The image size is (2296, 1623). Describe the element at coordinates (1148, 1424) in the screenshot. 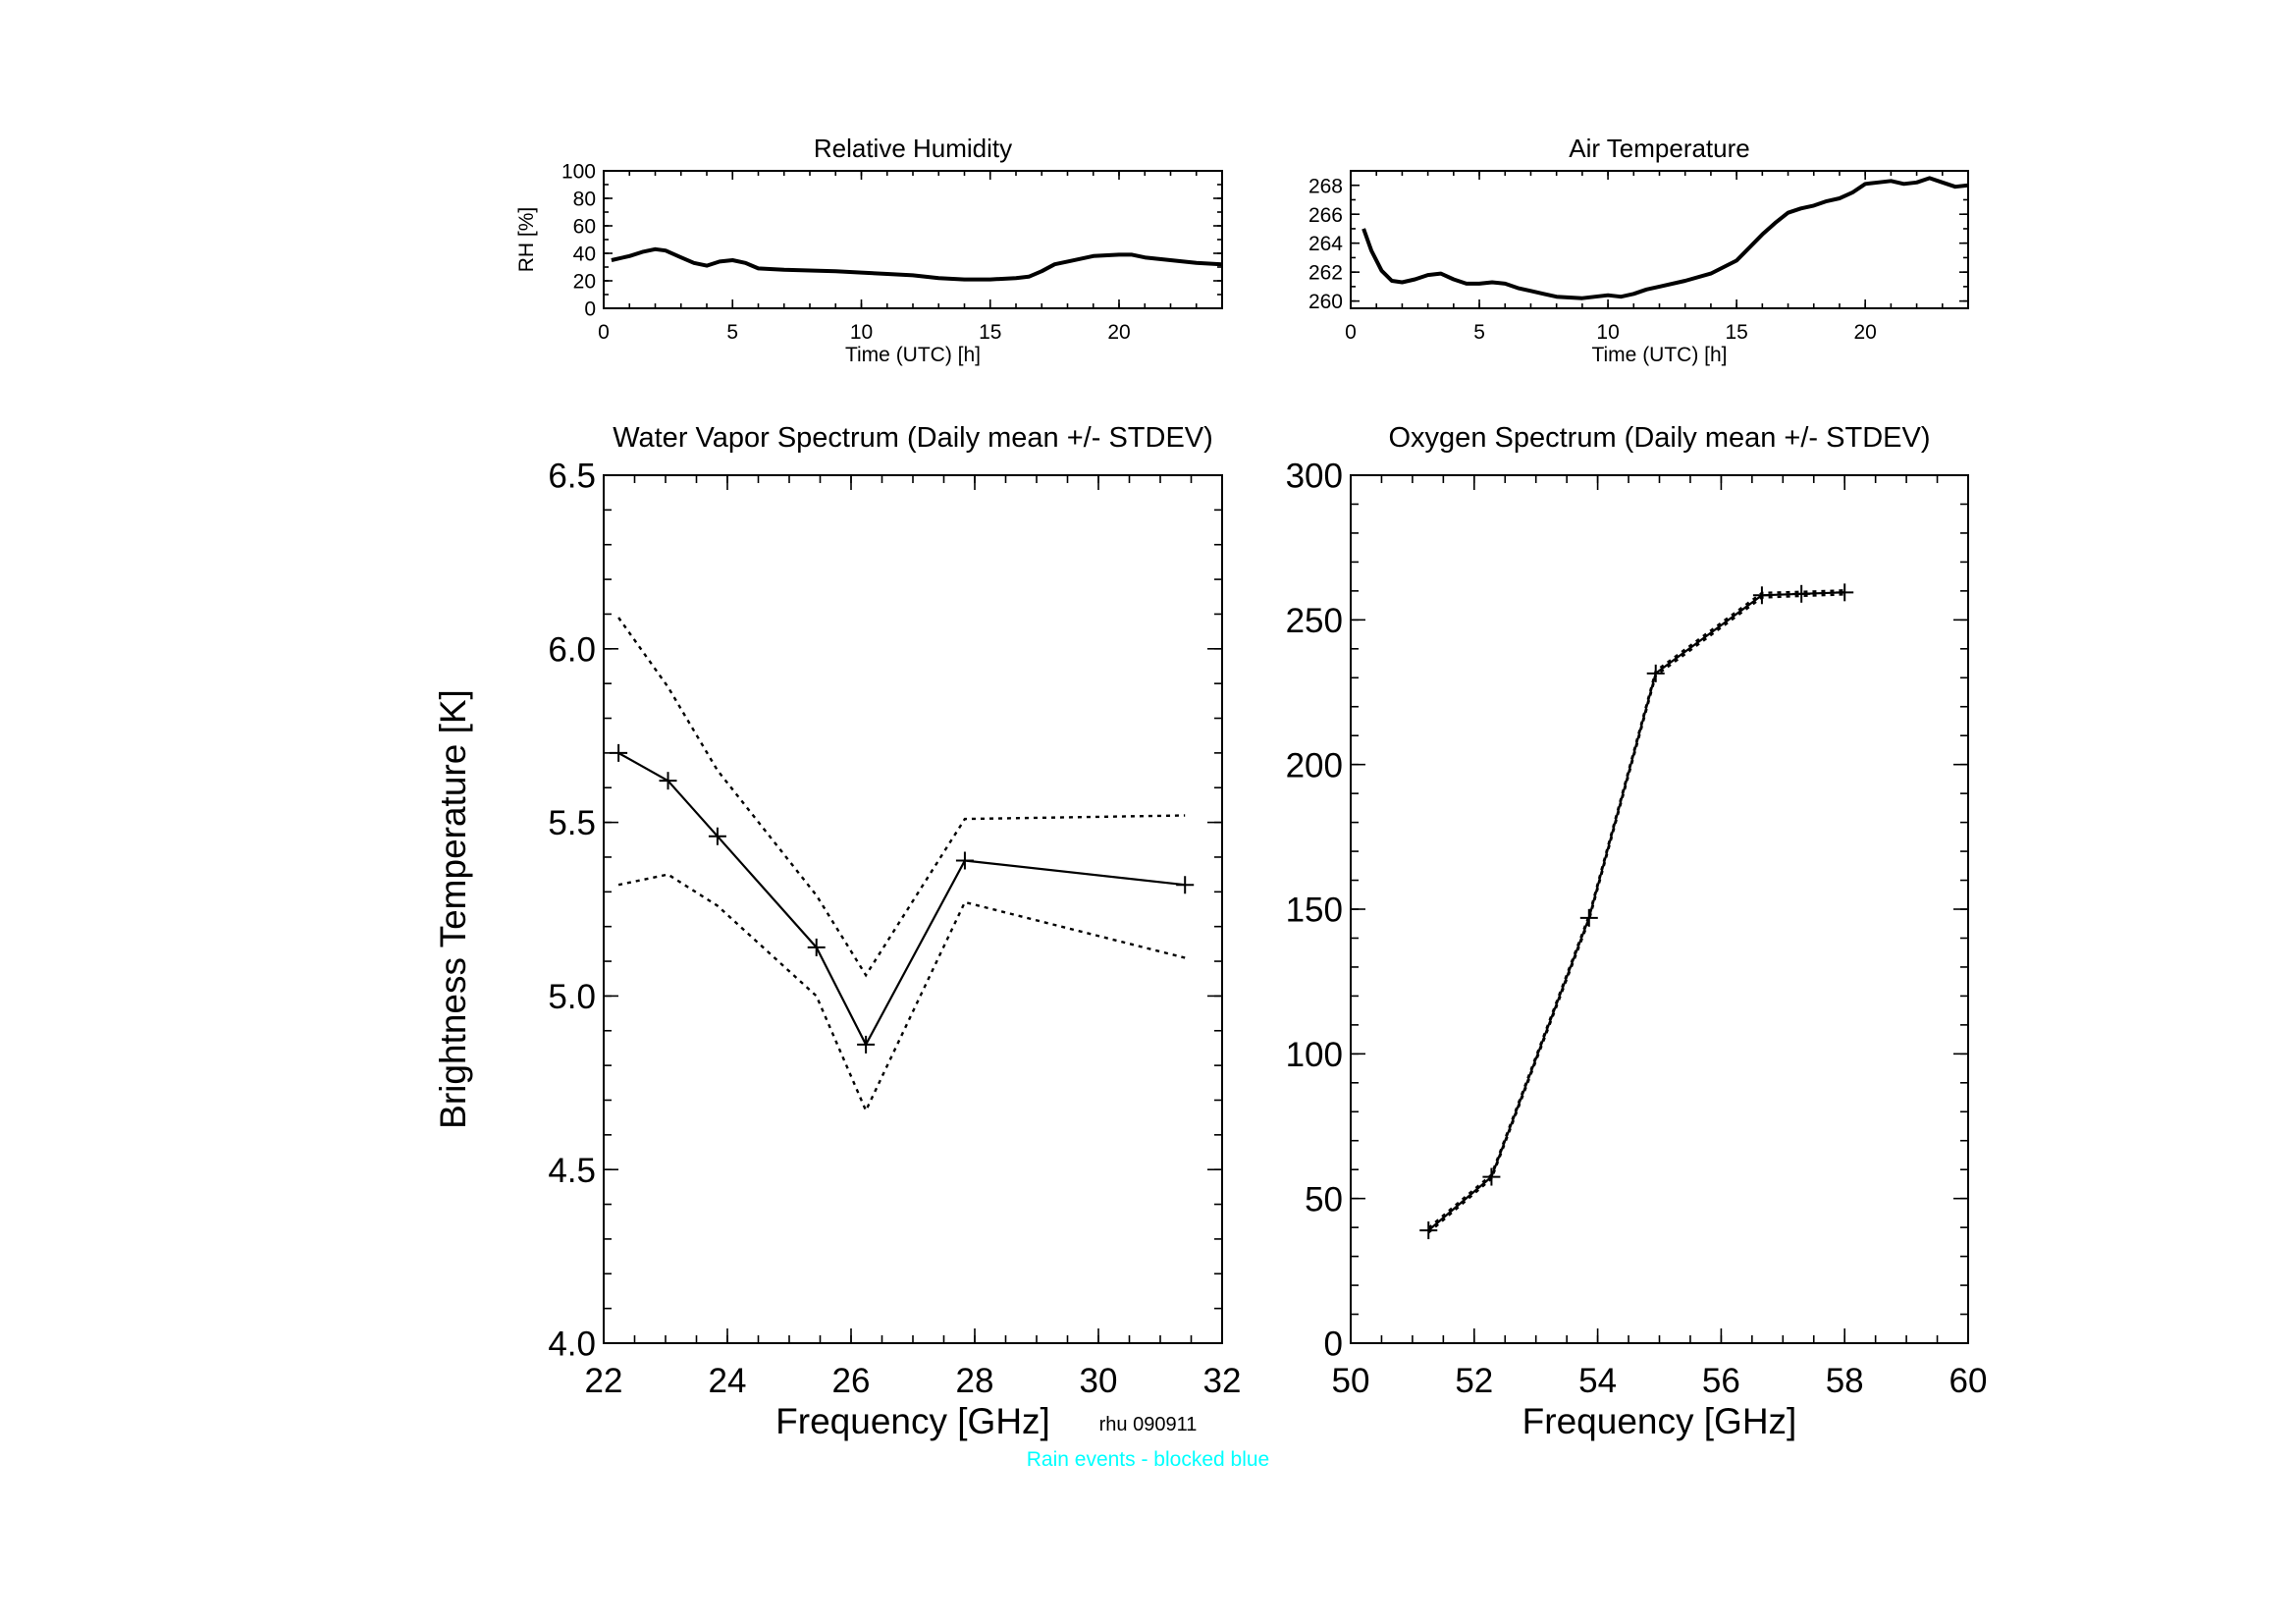

I see `station-date-label: rhu 090911` at that location.